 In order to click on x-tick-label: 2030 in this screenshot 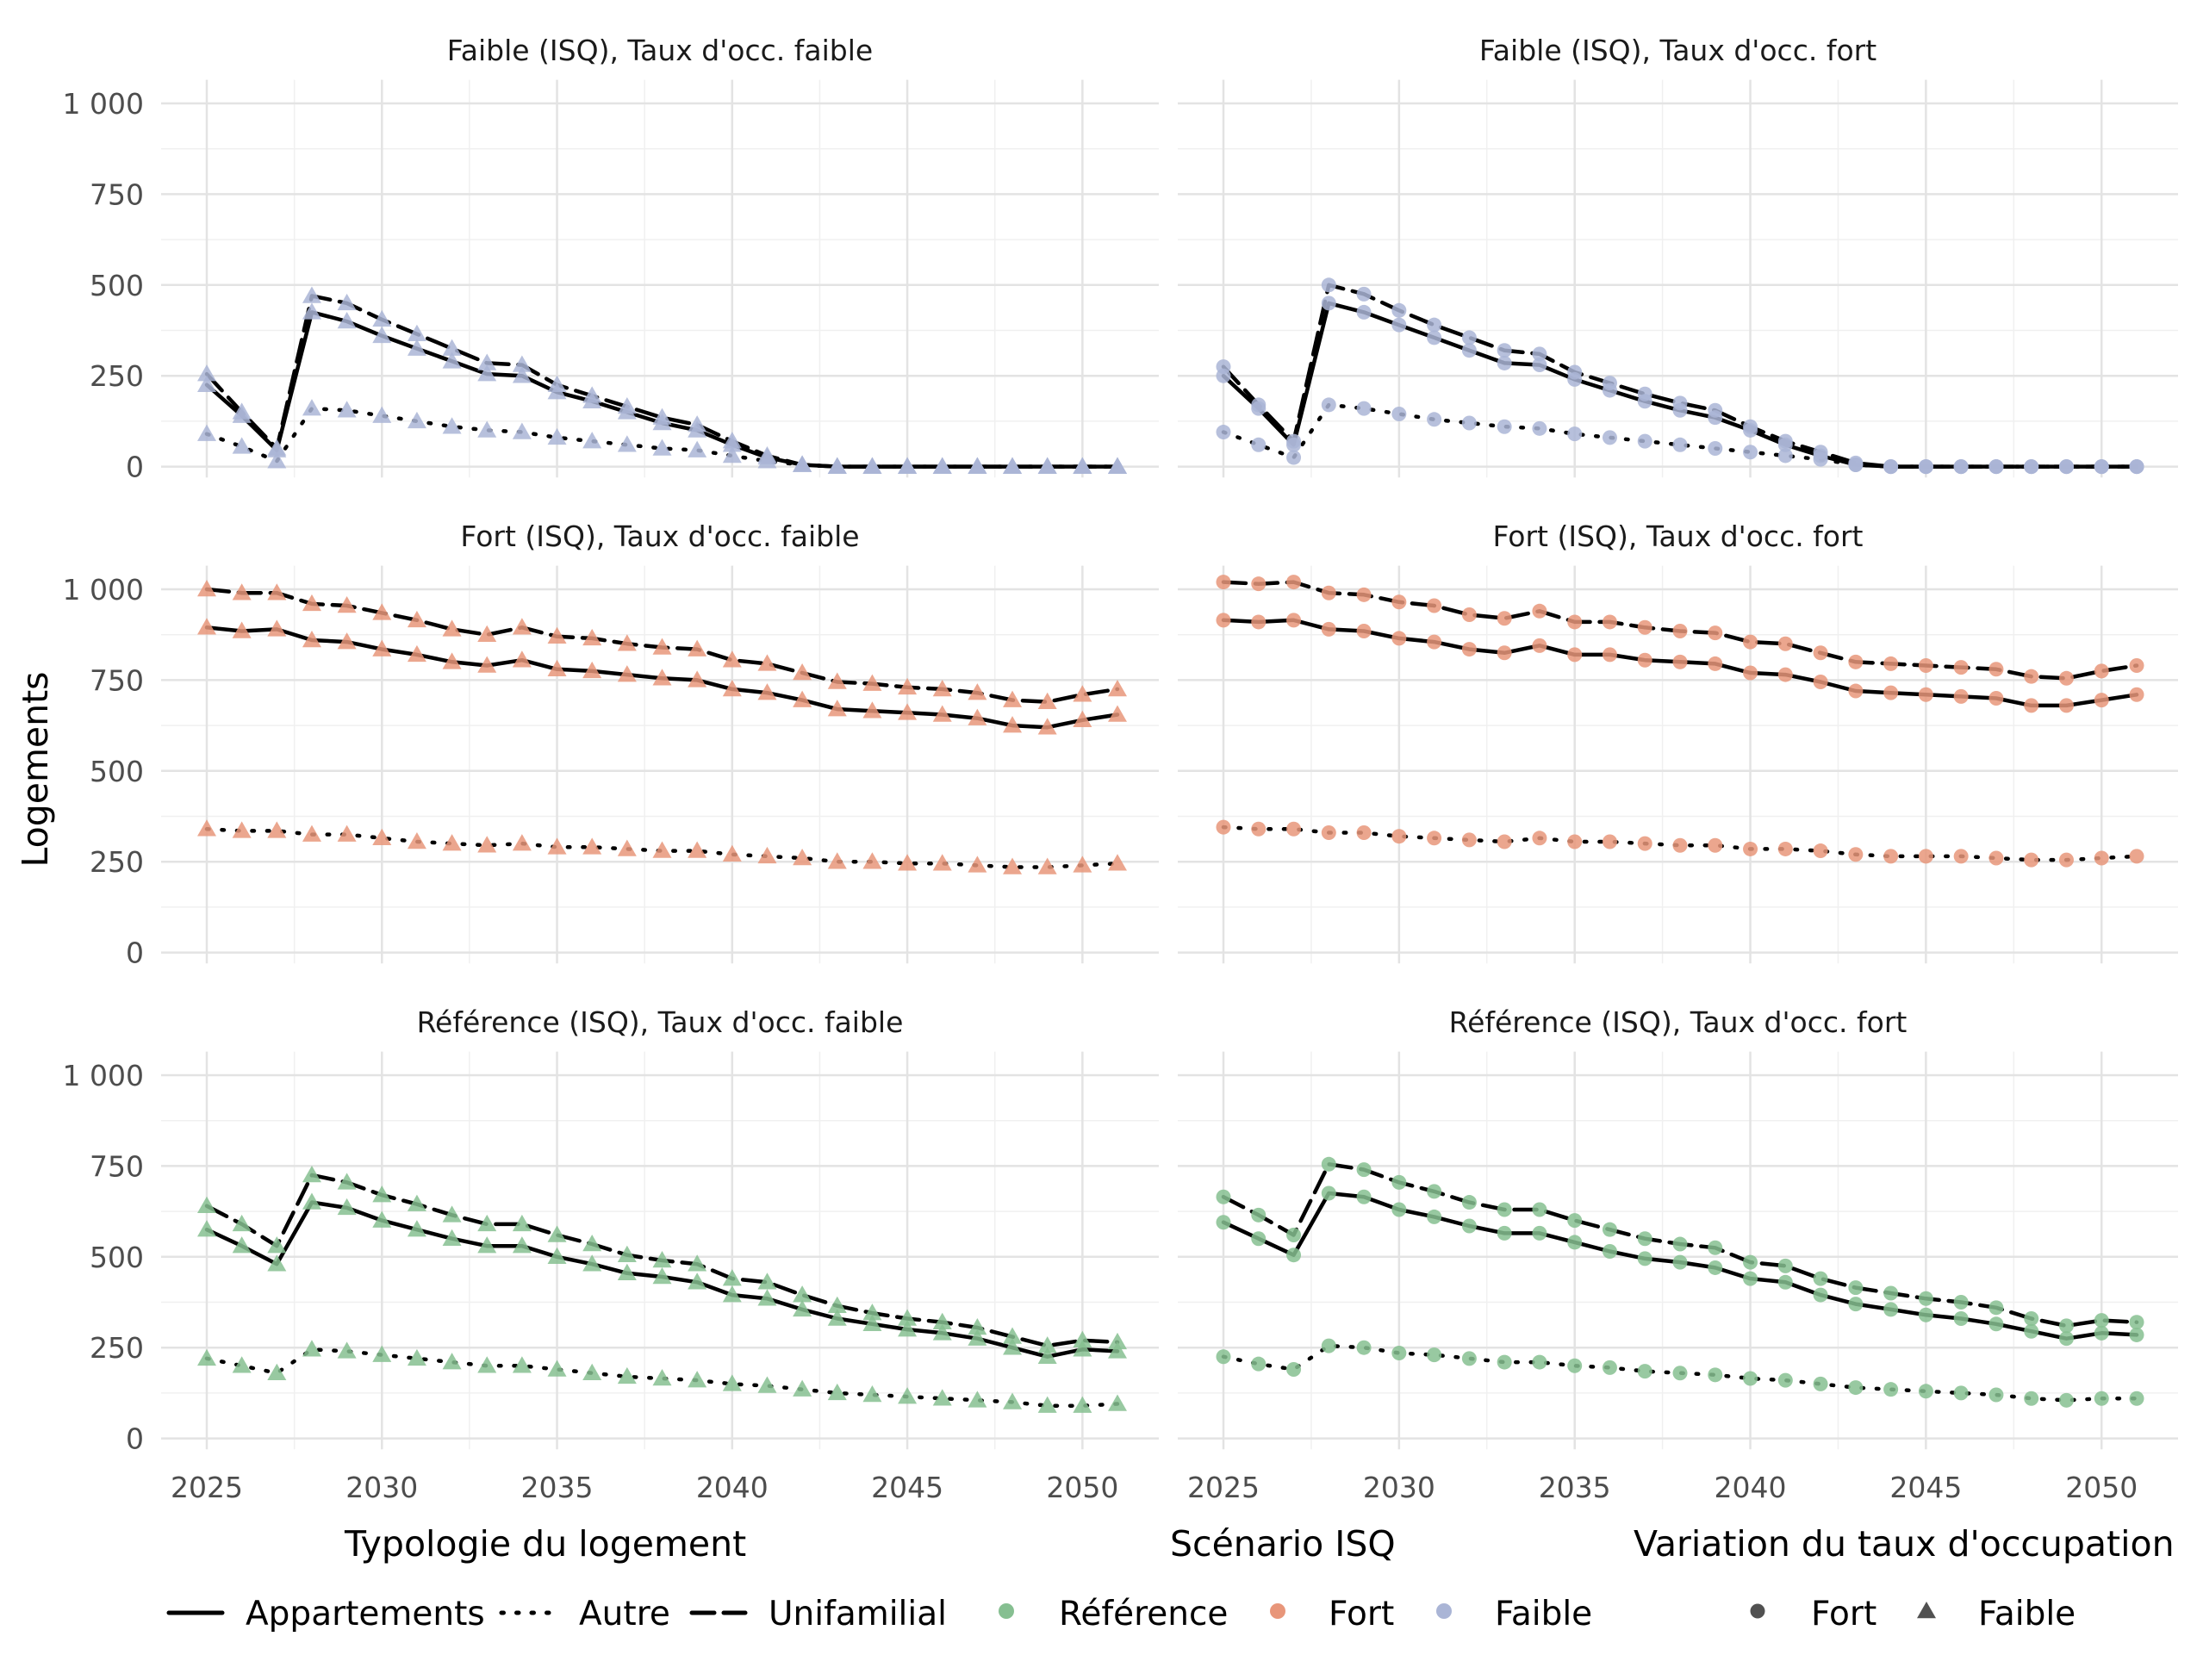, I will do `click(1399, 1488)`.